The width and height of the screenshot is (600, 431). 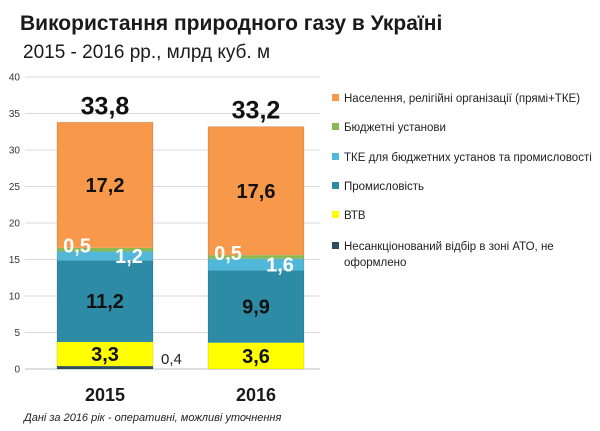 I want to click on y-tick-20: 20, so click(x=15, y=224).